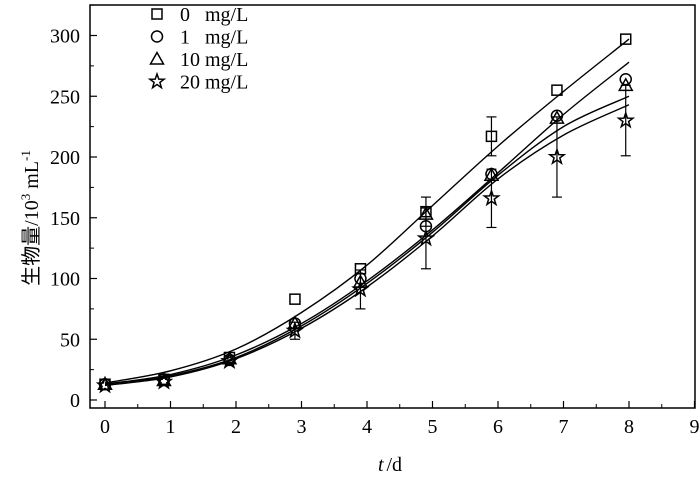 The height and width of the screenshot is (480, 700). Describe the element at coordinates (236, 427) in the screenshot. I see `x-tick-label: 2` at that location.